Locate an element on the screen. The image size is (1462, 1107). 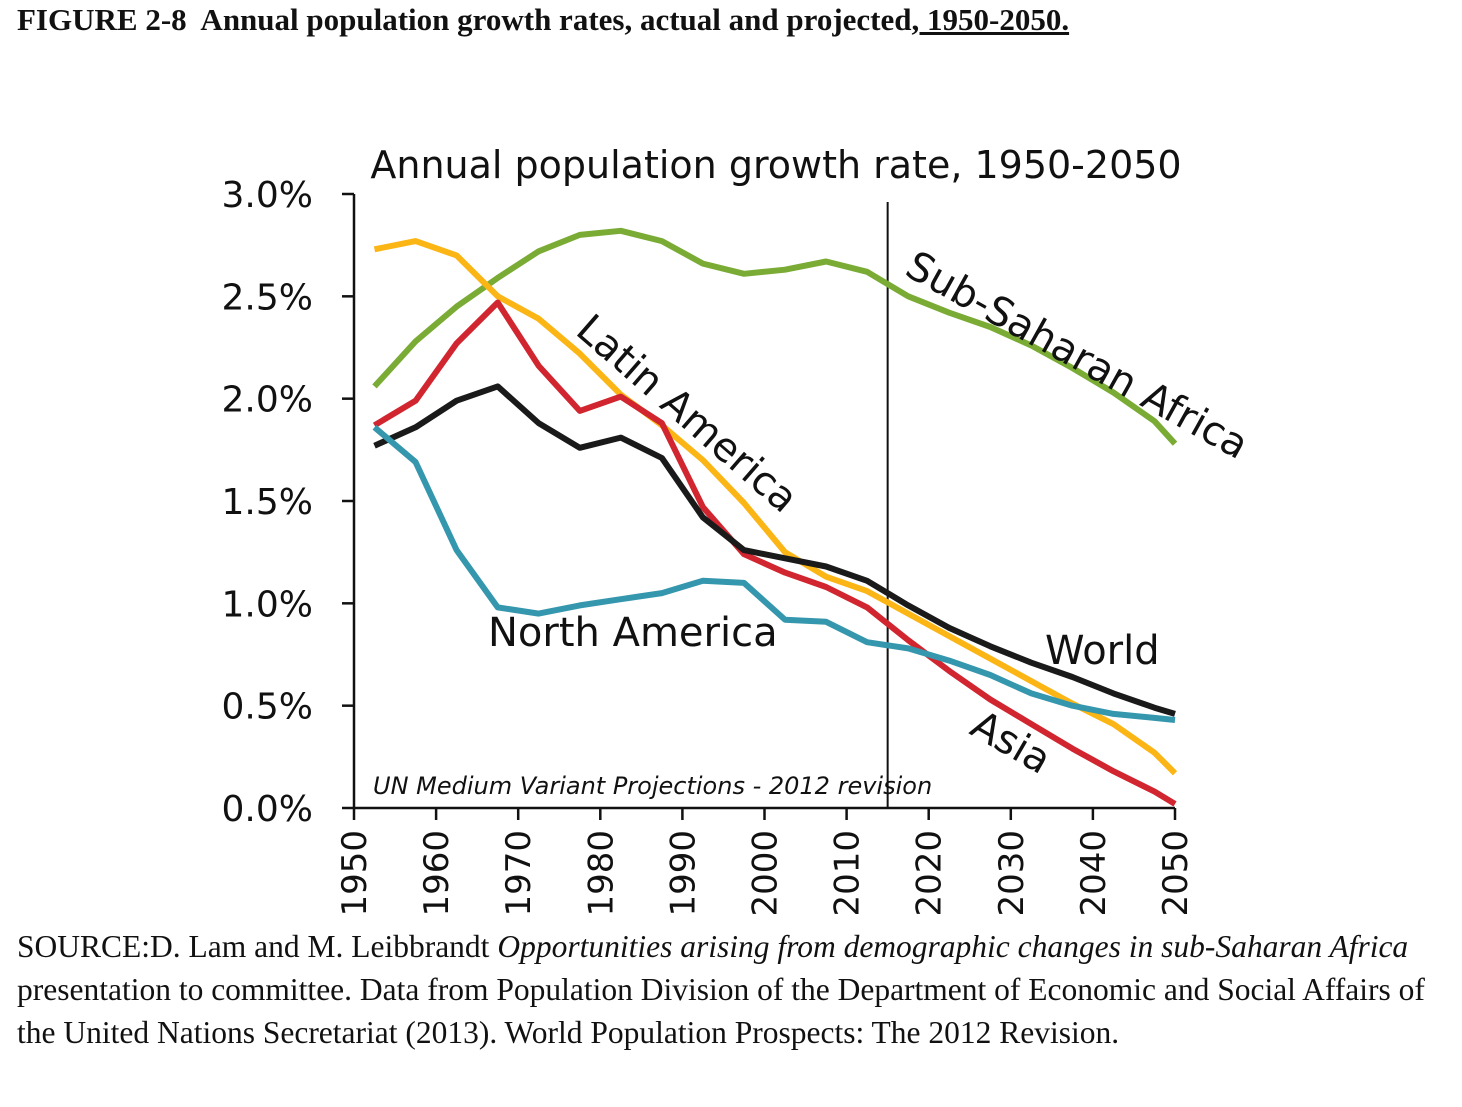
label-sub-saharan-africa: Sub-Saharan Africa is located at coordinates (1077, 356).